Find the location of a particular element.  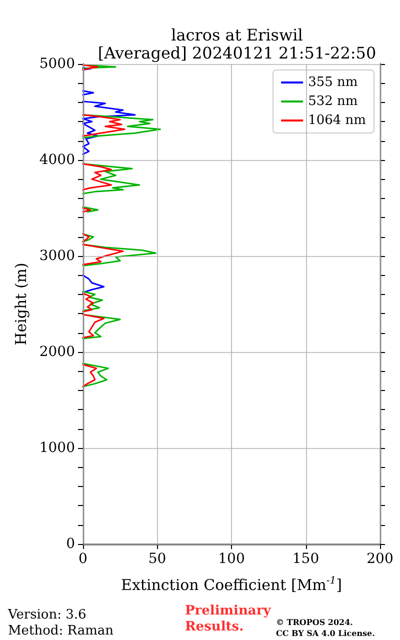

legend-label: 1064 nm is located at coordinates (337, 120).